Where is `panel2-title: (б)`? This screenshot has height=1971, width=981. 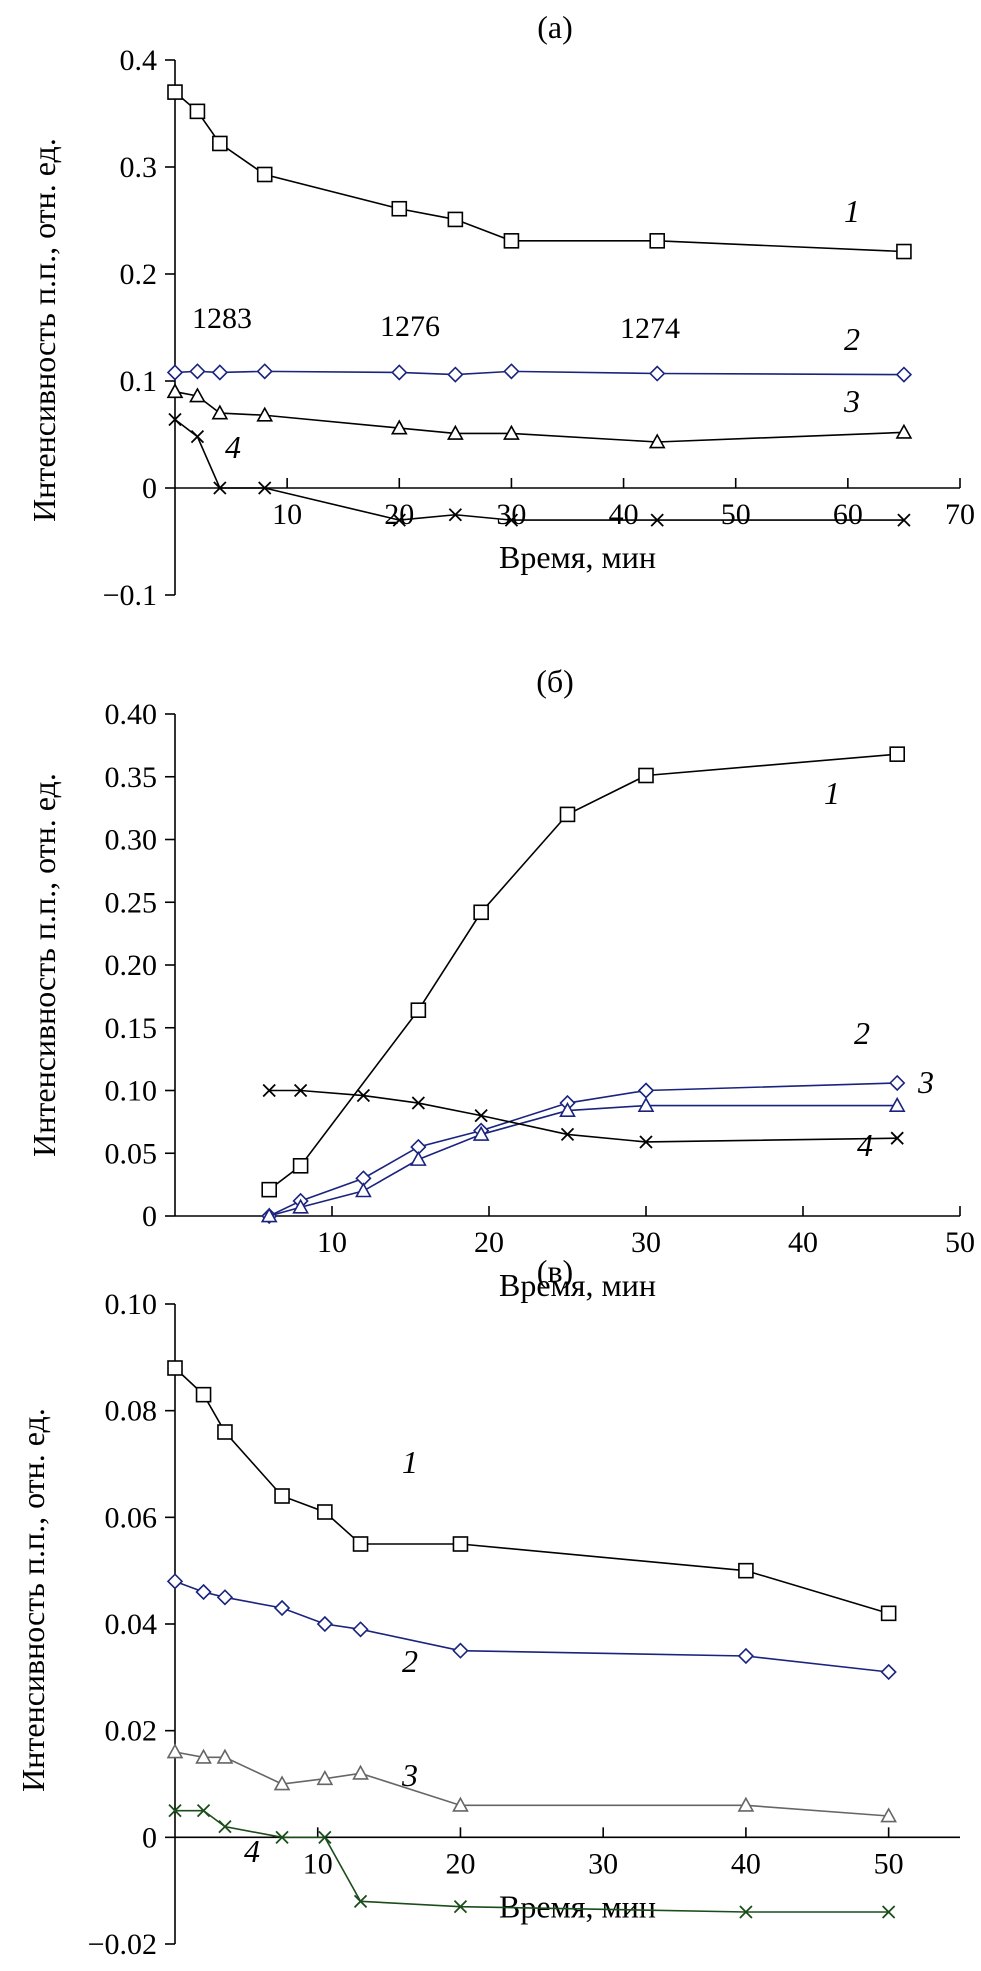 panel2-title: (б) is located at coordinates (555, 681).